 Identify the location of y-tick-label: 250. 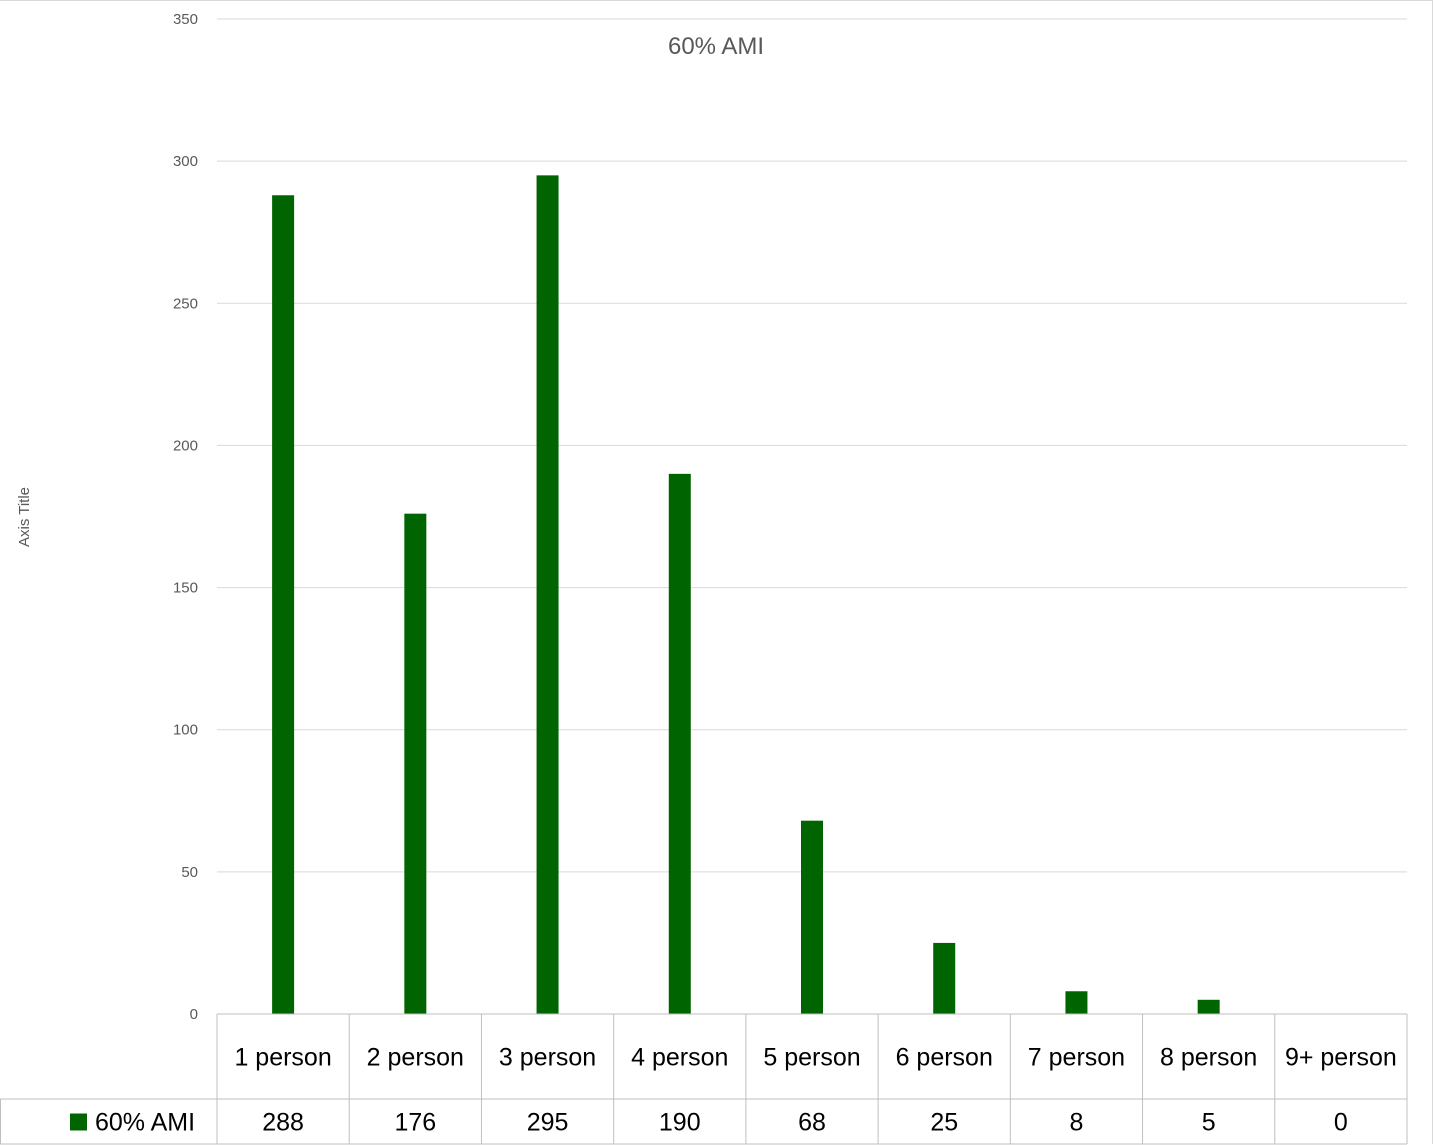
(185, 303).